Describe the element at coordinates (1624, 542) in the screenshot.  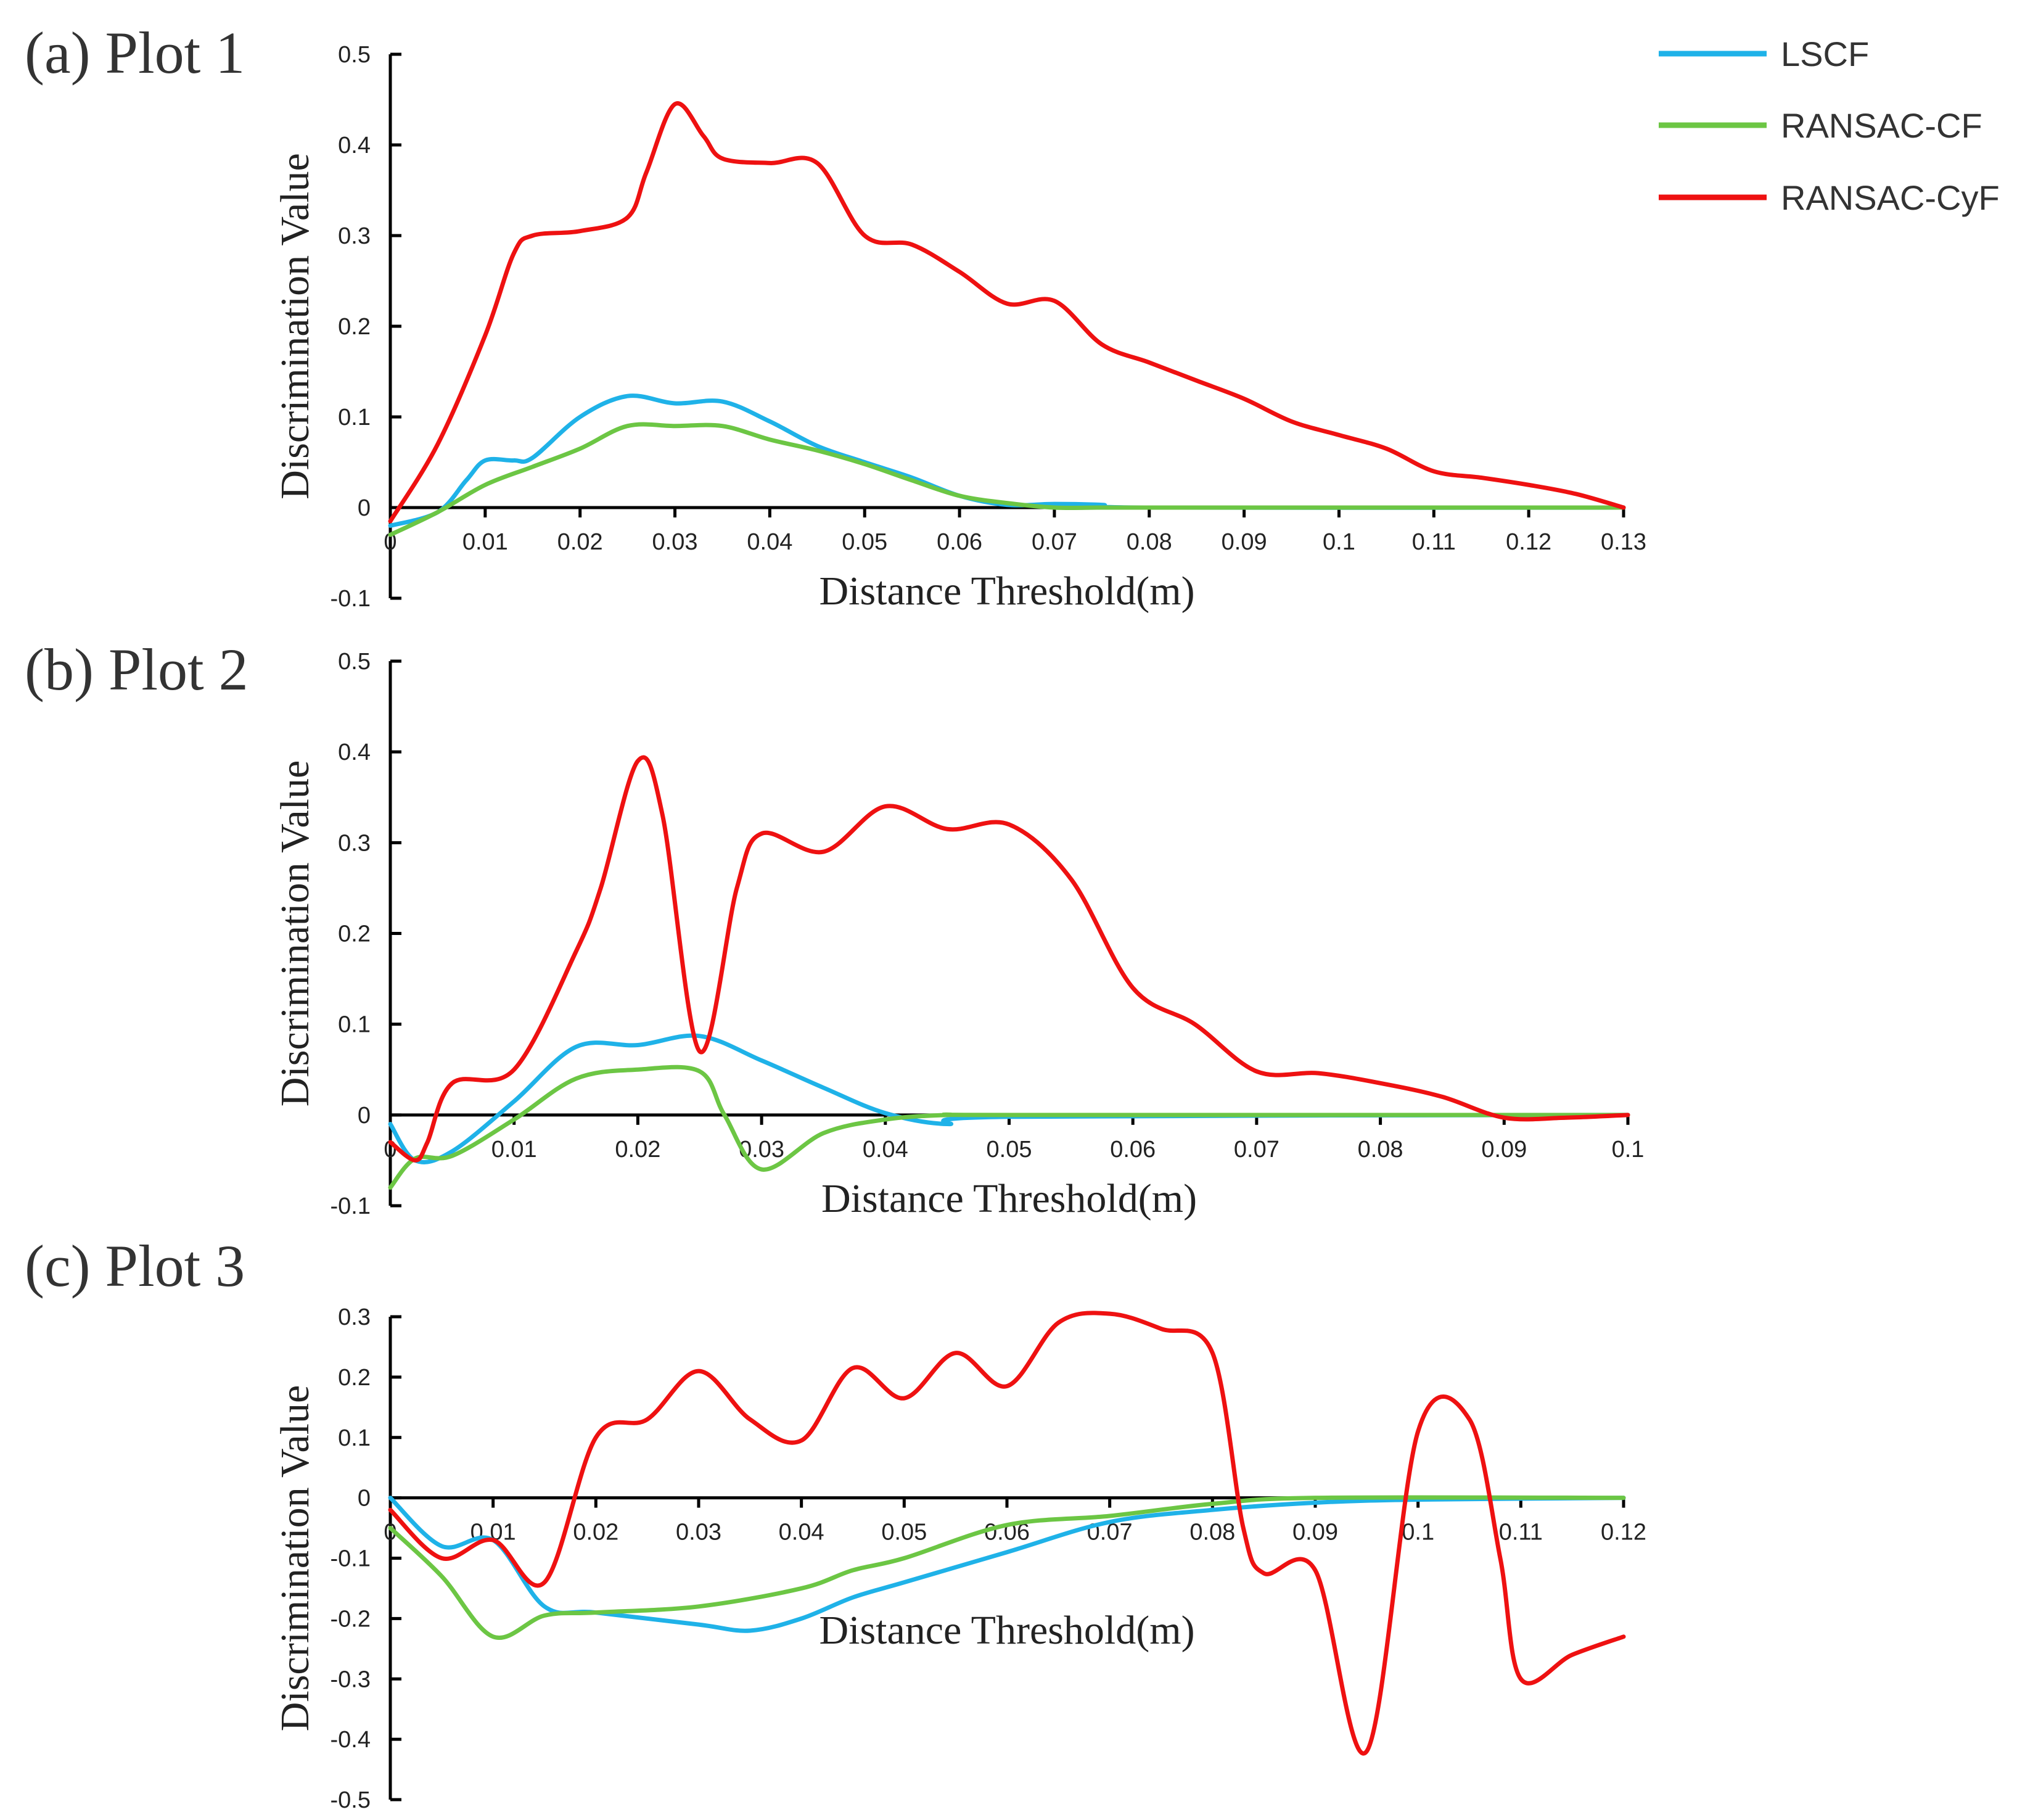
I see `x-tick-label: 0.13` at that location.